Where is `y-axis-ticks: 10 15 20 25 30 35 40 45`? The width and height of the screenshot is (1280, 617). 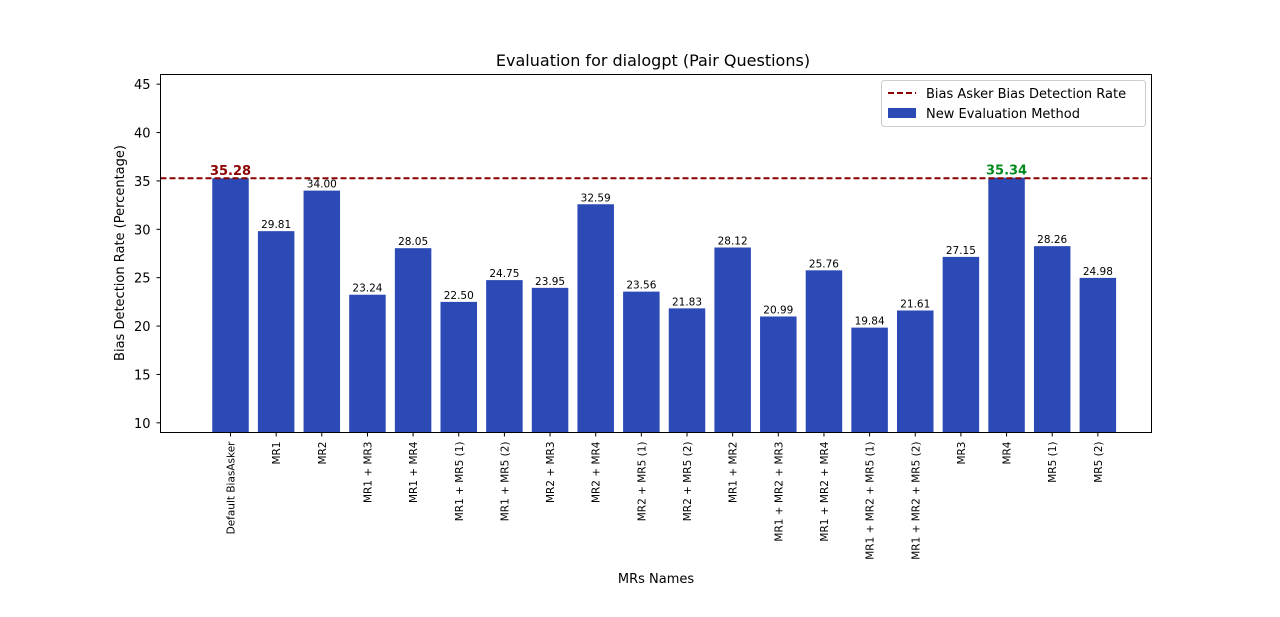 y-axis-ticks: 10 15 20 25 30 35 40 45 is located at coordinates (147, 255).